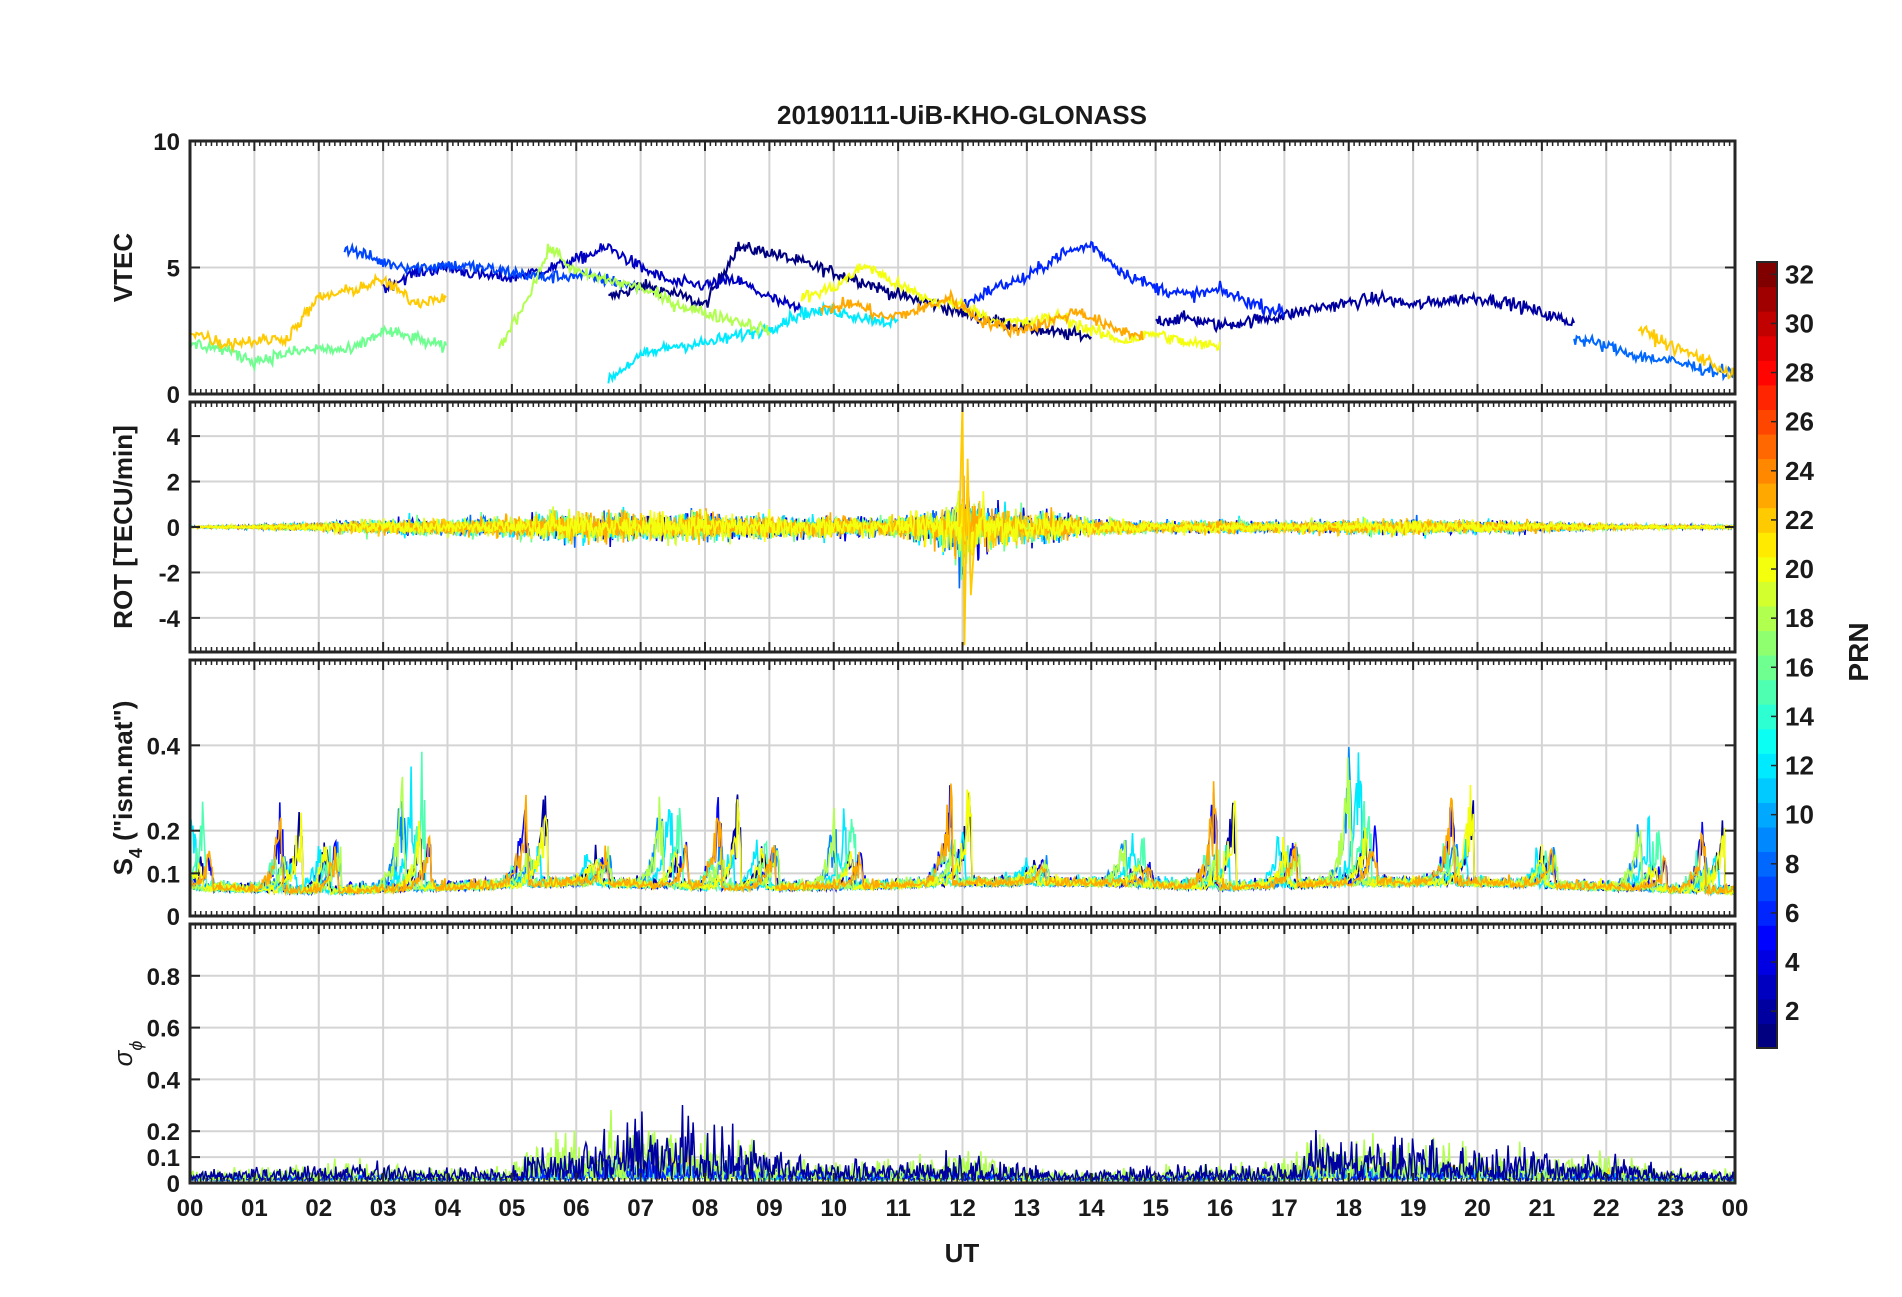 This screenshot has height=1297, width=1902. Describe the element at coordinates (174, 437) in the screenshot. I see `y-tick-label-rot: 4` at that location.